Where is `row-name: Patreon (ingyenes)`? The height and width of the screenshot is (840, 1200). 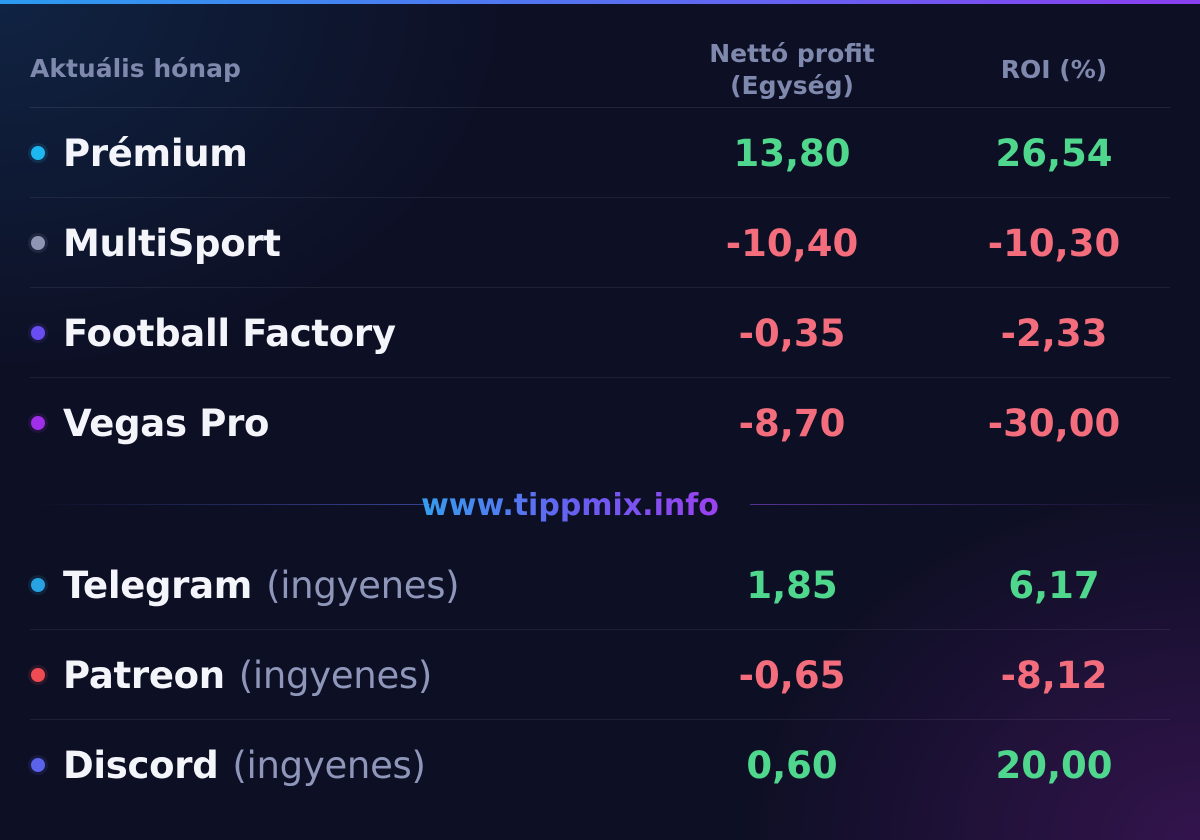 row-name: Patreon (ingyenes) is located at coordinates (247, 675).